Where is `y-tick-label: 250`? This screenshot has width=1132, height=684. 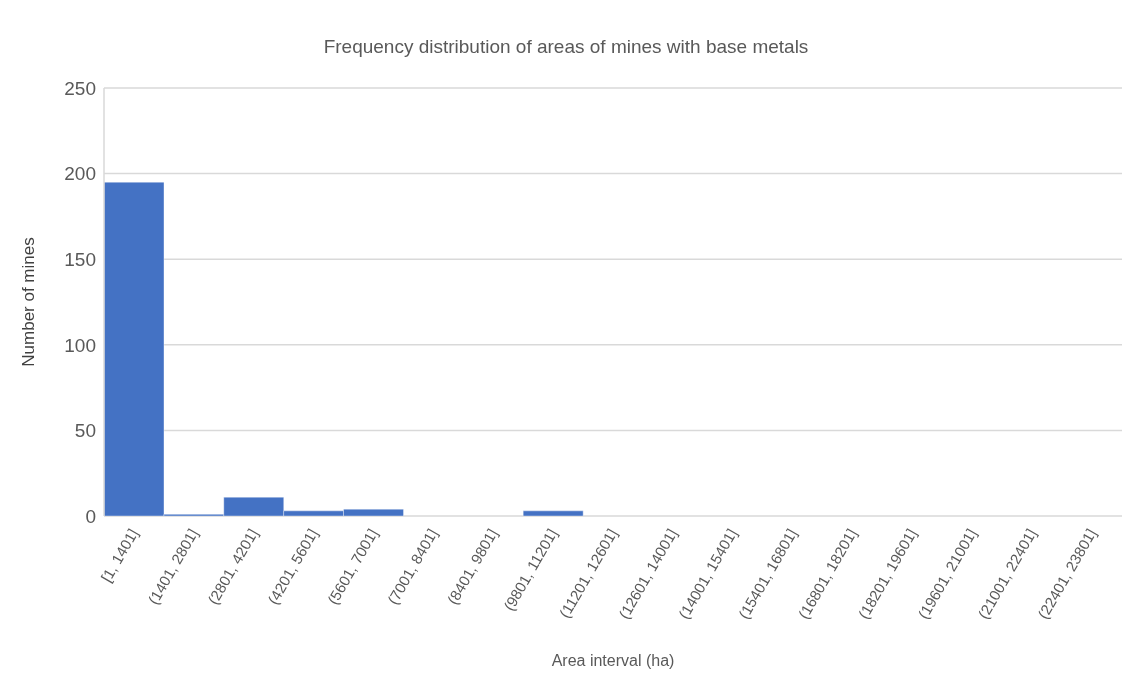
y-tick-label: 250 is located at coordinates (80, 88).